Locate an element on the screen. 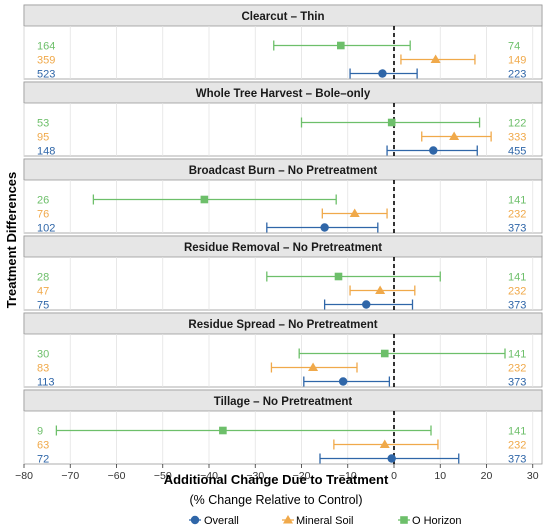 This screenshot has height=531, width=550. legend-label: Mineral Soil is located at coordinates (324, 521).